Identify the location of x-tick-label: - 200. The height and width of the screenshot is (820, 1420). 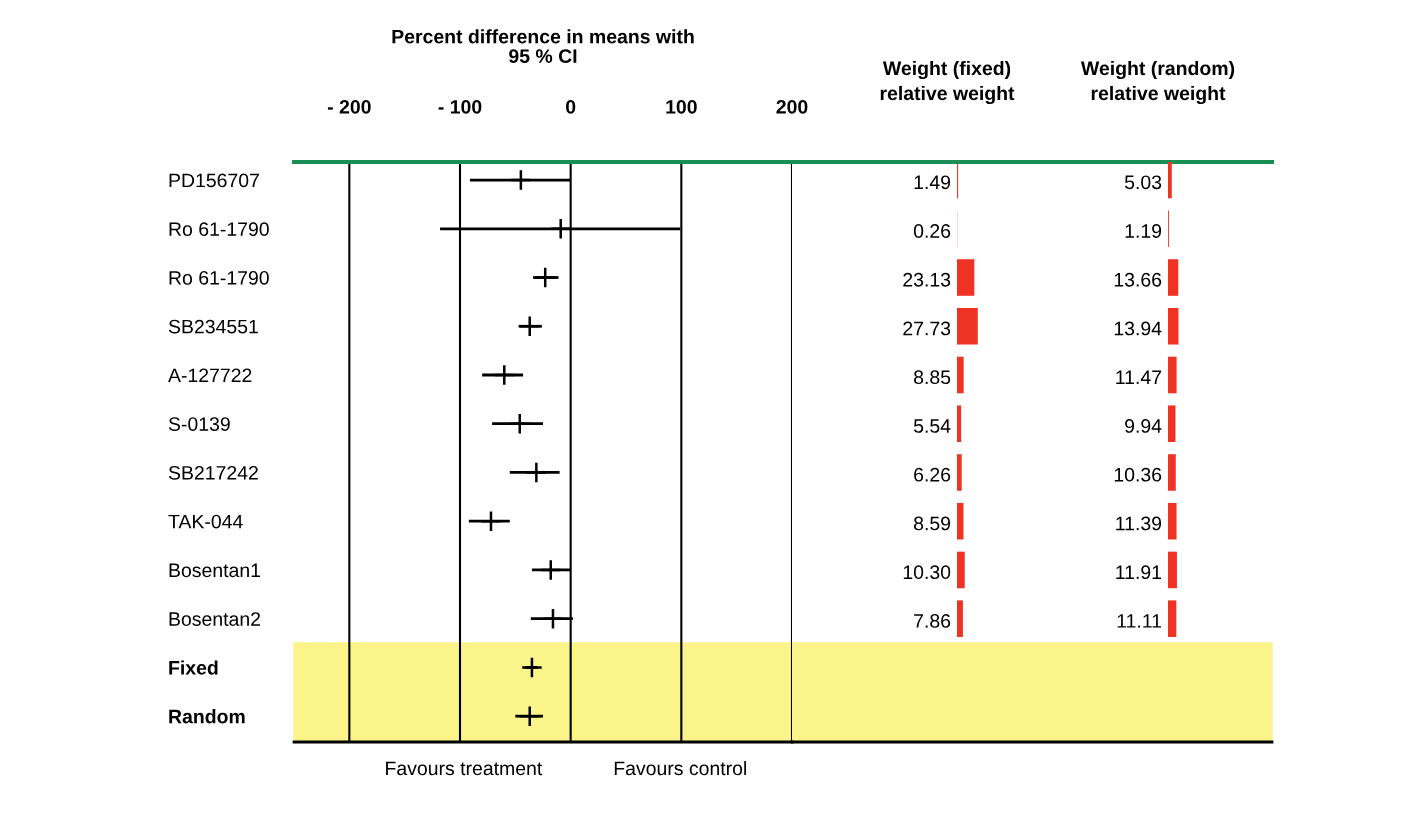
(349, 106).